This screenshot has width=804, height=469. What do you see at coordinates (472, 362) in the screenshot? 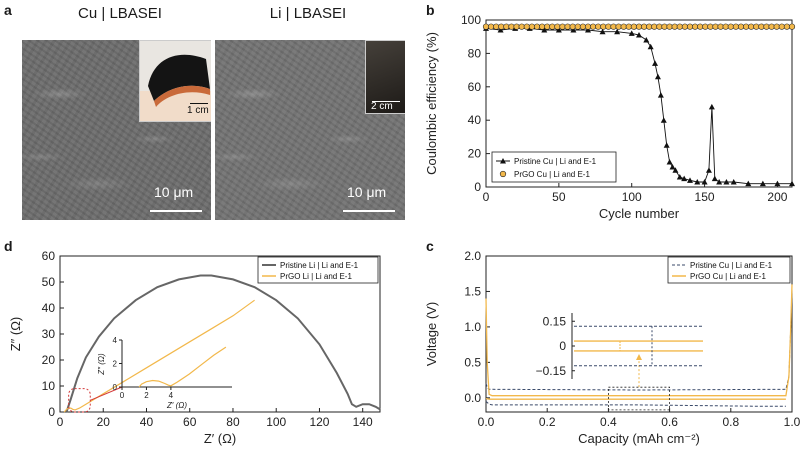
I see `y-tick-label: 0.5` at bounding box center [472, 362].